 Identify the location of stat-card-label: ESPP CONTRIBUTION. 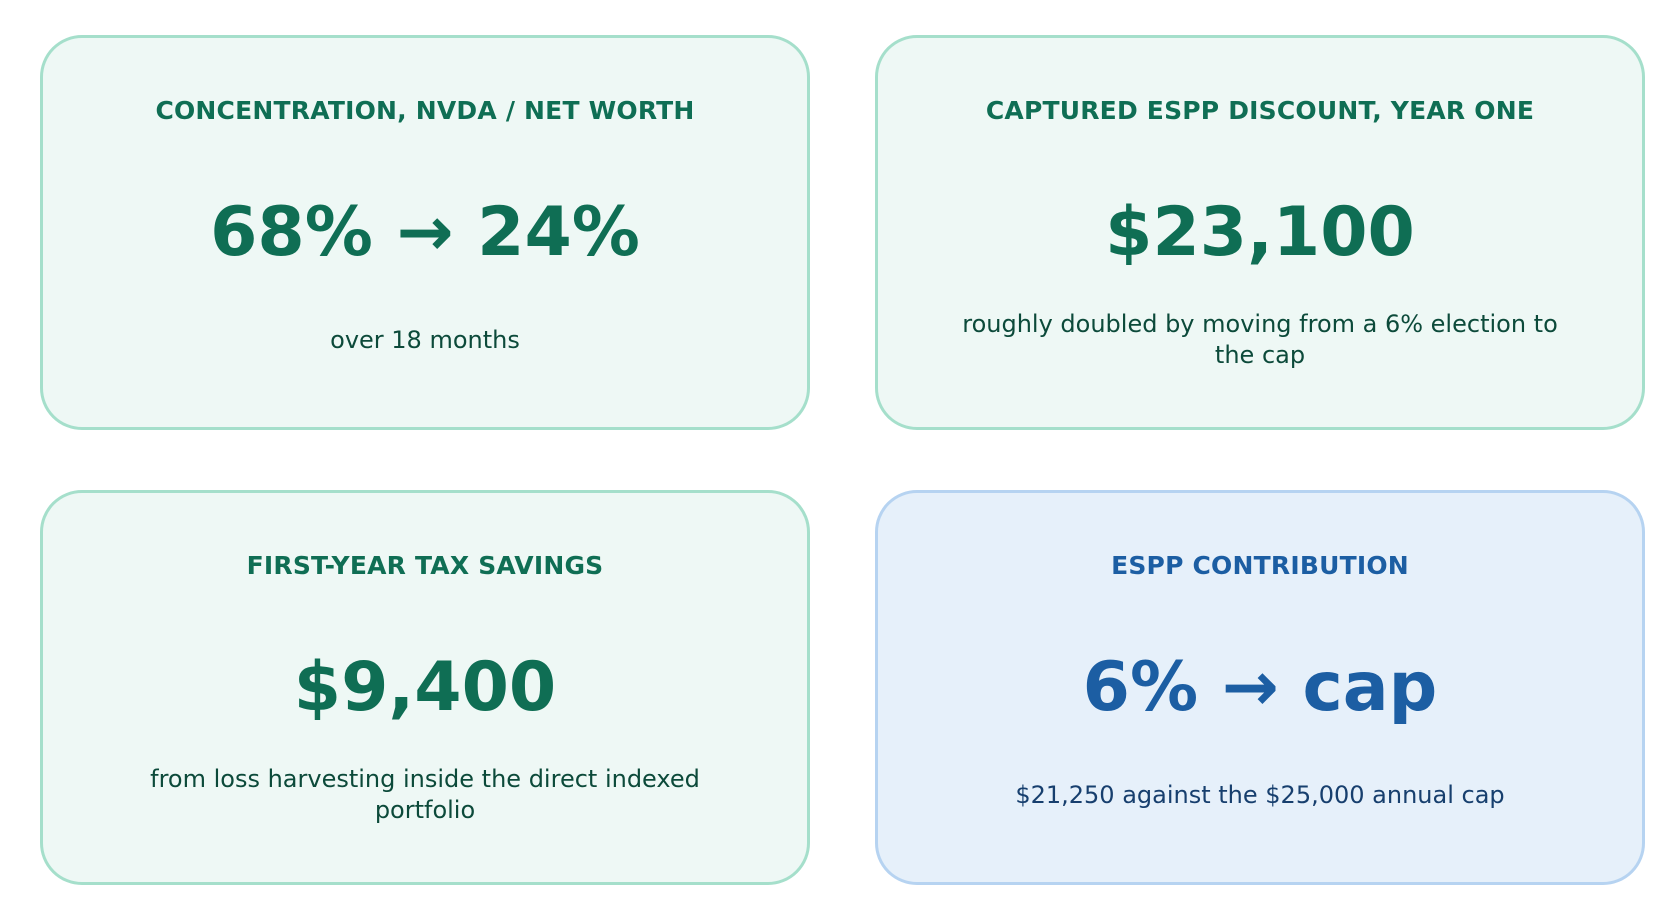
(1260, 565).